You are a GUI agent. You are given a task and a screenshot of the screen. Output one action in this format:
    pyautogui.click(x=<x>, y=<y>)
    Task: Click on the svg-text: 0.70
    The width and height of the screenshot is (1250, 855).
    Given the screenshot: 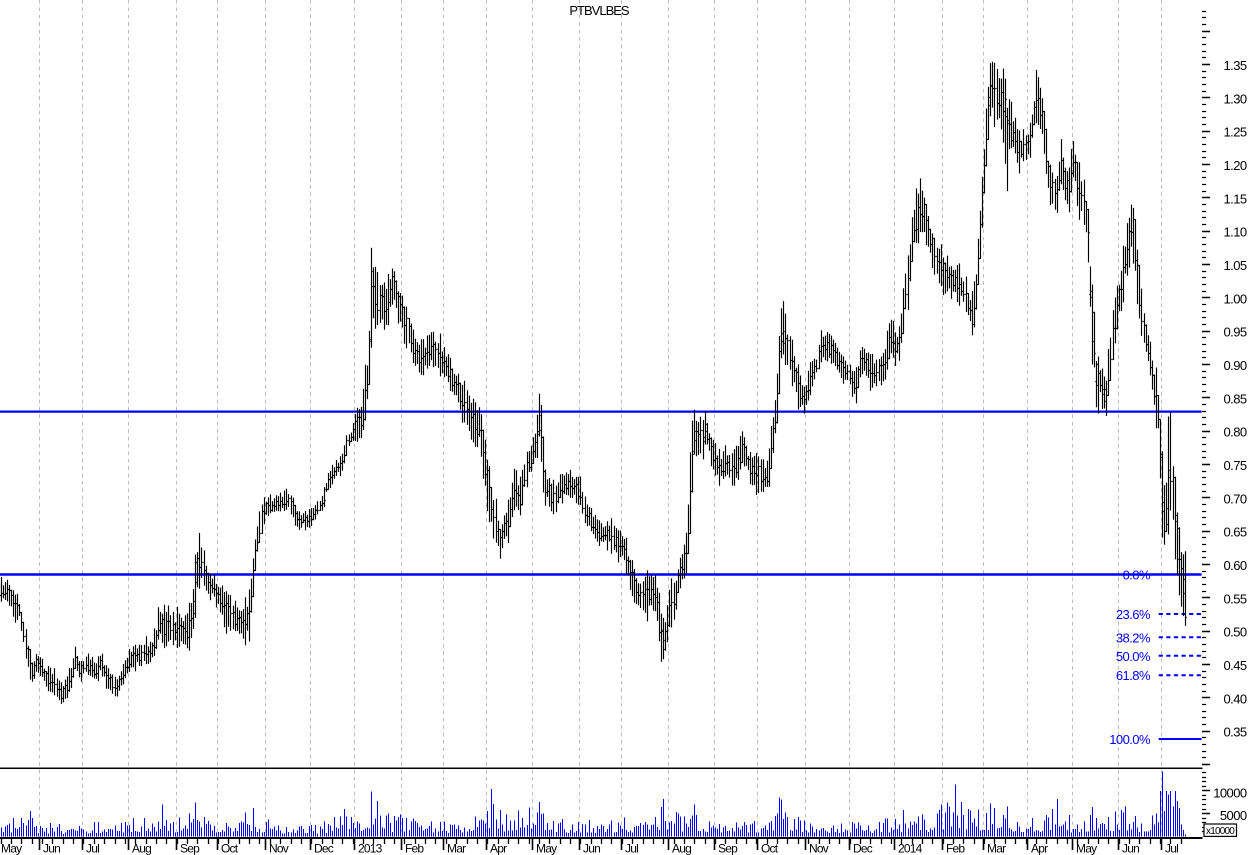 What is the action you would take?
    pyautogui.click(x=1234, y=498)
    